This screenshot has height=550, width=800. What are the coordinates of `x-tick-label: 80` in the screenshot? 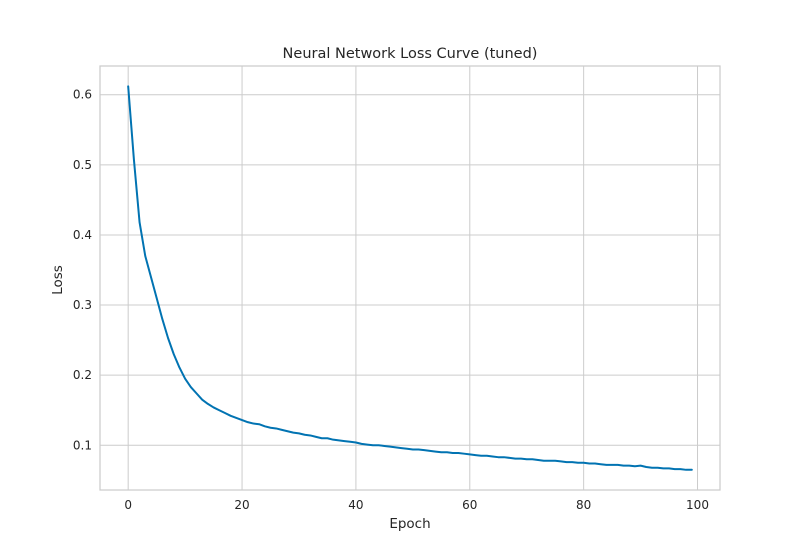 It's located at (583, 505).